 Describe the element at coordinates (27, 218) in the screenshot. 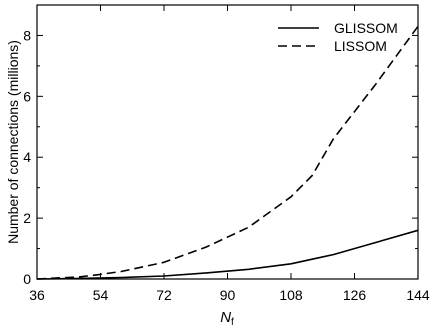

I see `y-tick-label: 2` at that location.